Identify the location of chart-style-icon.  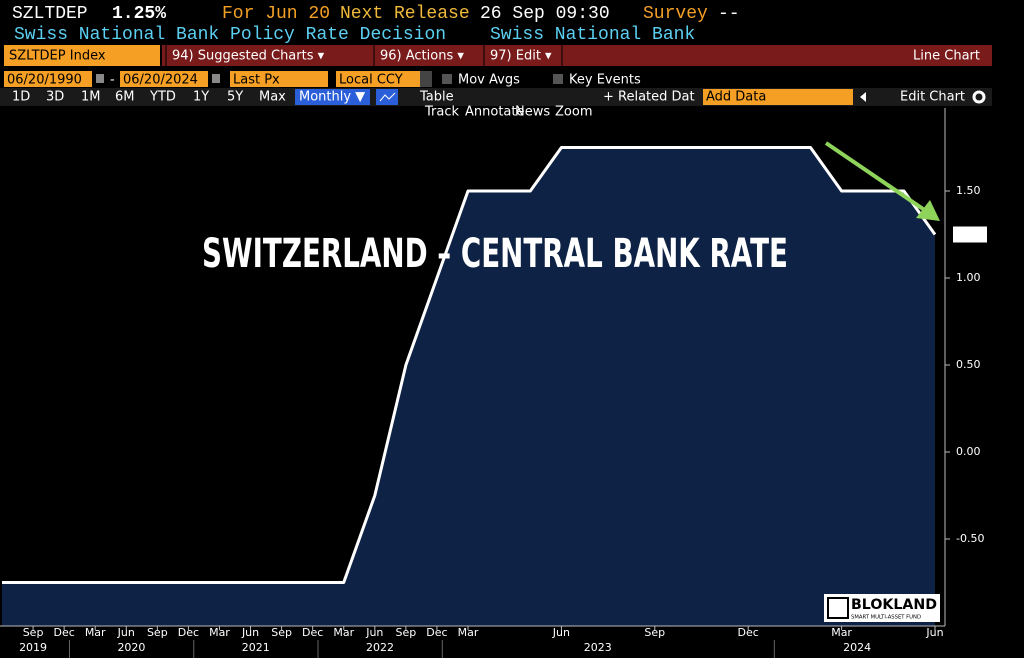
(387, 97).